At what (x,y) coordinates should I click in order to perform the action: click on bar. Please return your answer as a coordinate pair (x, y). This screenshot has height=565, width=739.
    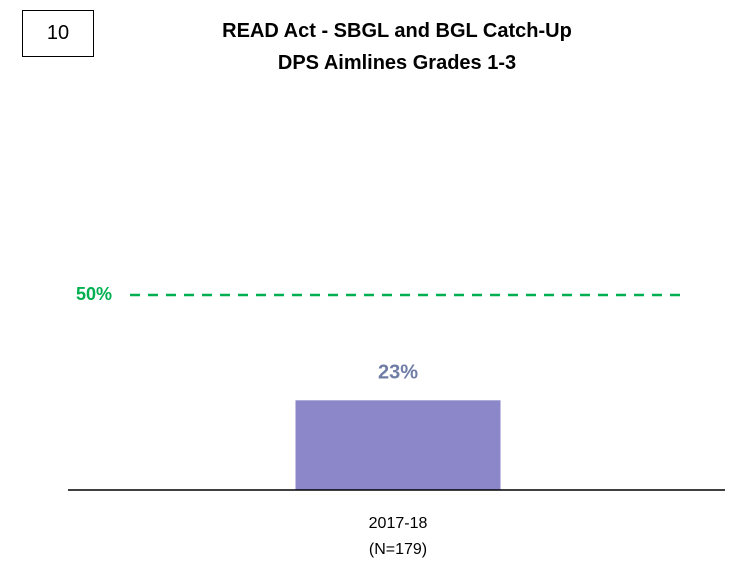
    Looking at the image, I should click on (398, 445).